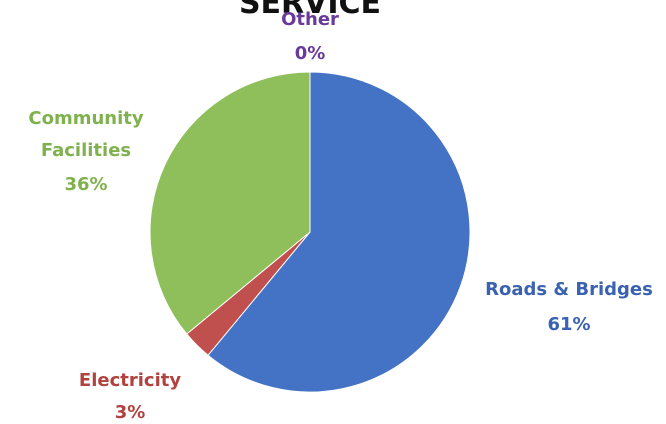 The height and width of the screenshot is (424, 666). Describe the element at coordinates (85, 184) in the screenshot. I see `value-community-facilities: 36%` at that location.